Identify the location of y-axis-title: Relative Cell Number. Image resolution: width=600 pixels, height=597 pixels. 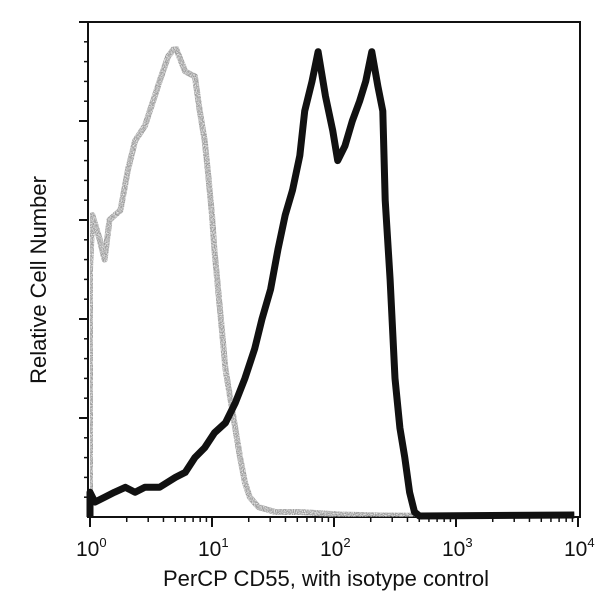
(38, 280).